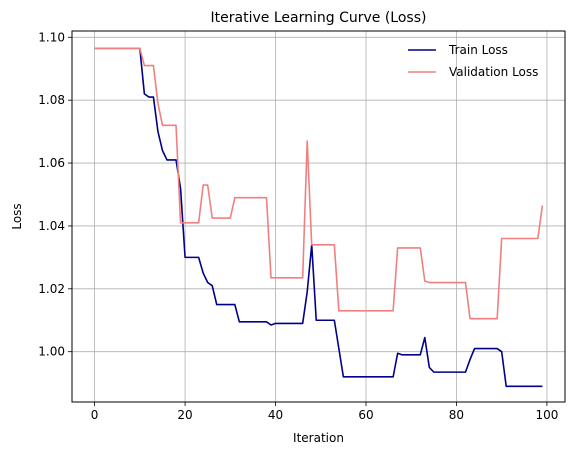 Image resolution: width=576 pixels, height=455 pixels. What do you see at coordinates (546, 415) in the screenshot?
I see `x-tick-label: 100` at bounding box center [546, 415].